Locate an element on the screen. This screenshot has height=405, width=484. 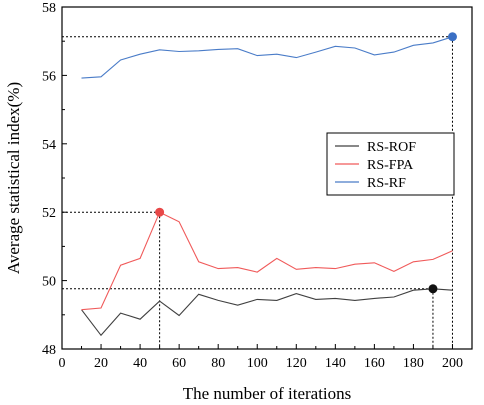
series-line-rs-rf is located at coordinates (267, 57).